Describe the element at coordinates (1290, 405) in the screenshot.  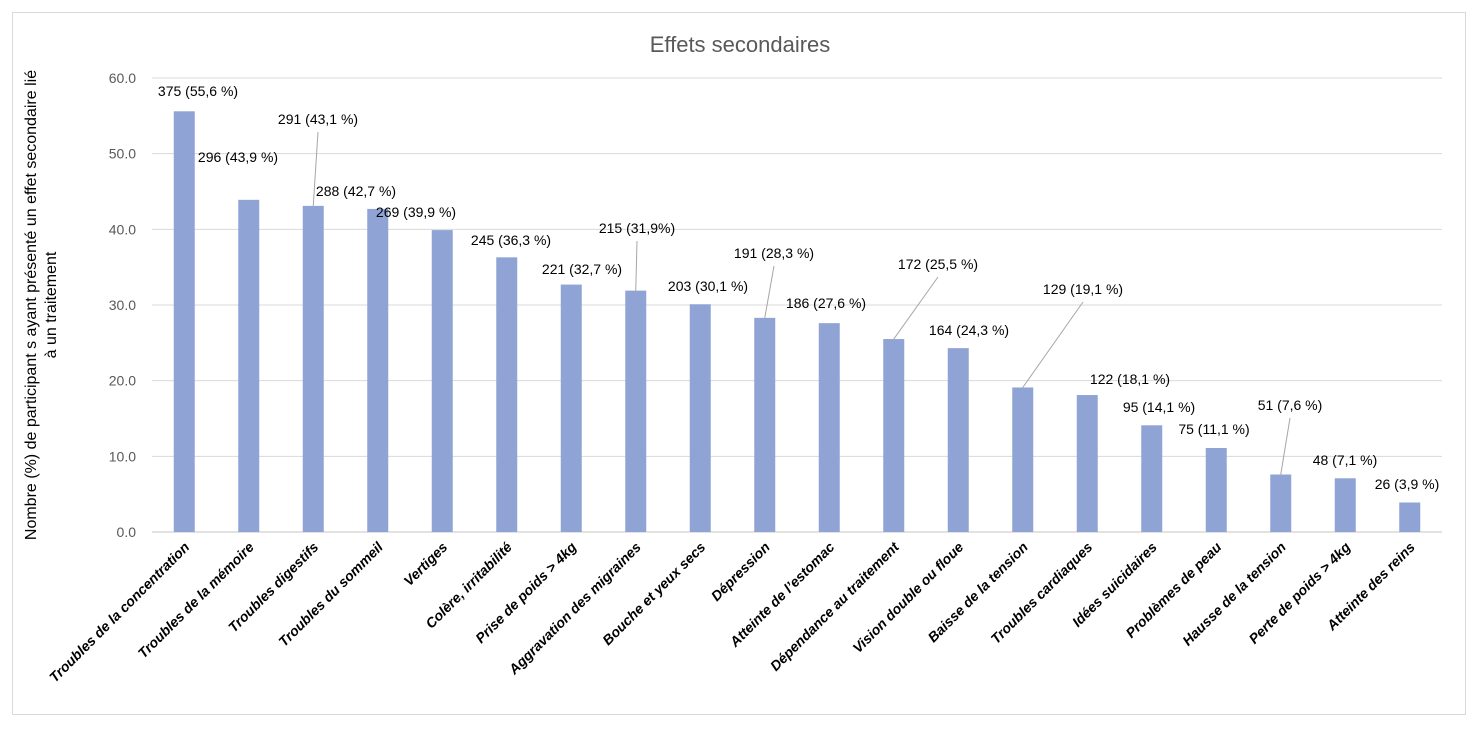
I see `data-label: 51 (7,6 %)` at that location.